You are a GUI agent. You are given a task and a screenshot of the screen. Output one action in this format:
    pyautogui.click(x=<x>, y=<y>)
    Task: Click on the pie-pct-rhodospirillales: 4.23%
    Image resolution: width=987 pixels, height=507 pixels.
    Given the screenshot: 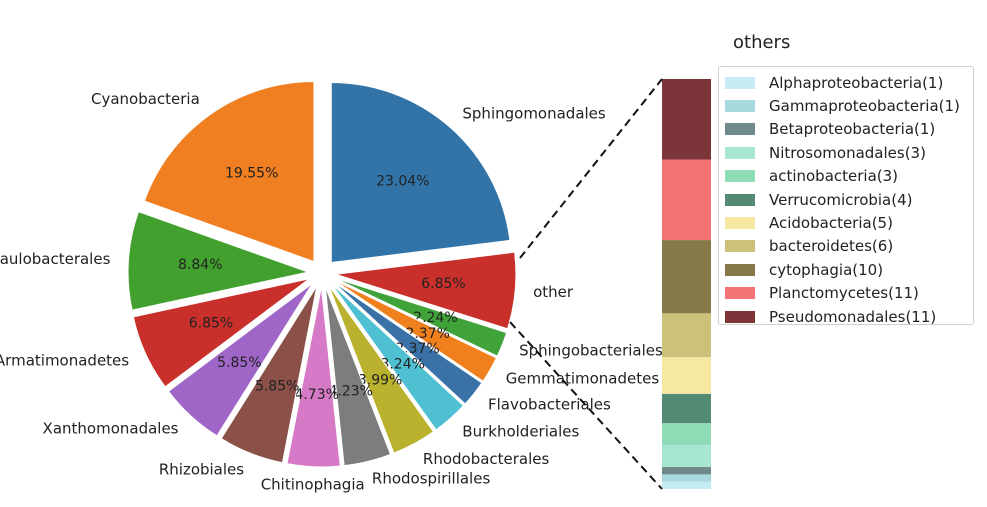 What is the action you would take?
    pyautogui.click(x=350, y=392)
    